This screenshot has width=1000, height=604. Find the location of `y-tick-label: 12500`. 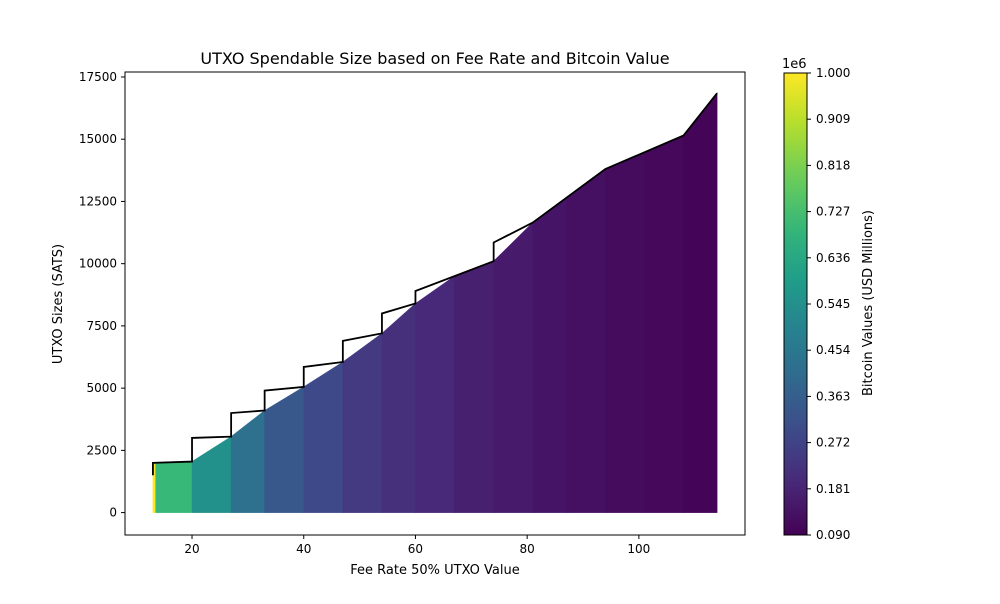

y-tick-label: 12500 is located at coordinates (98, 201).